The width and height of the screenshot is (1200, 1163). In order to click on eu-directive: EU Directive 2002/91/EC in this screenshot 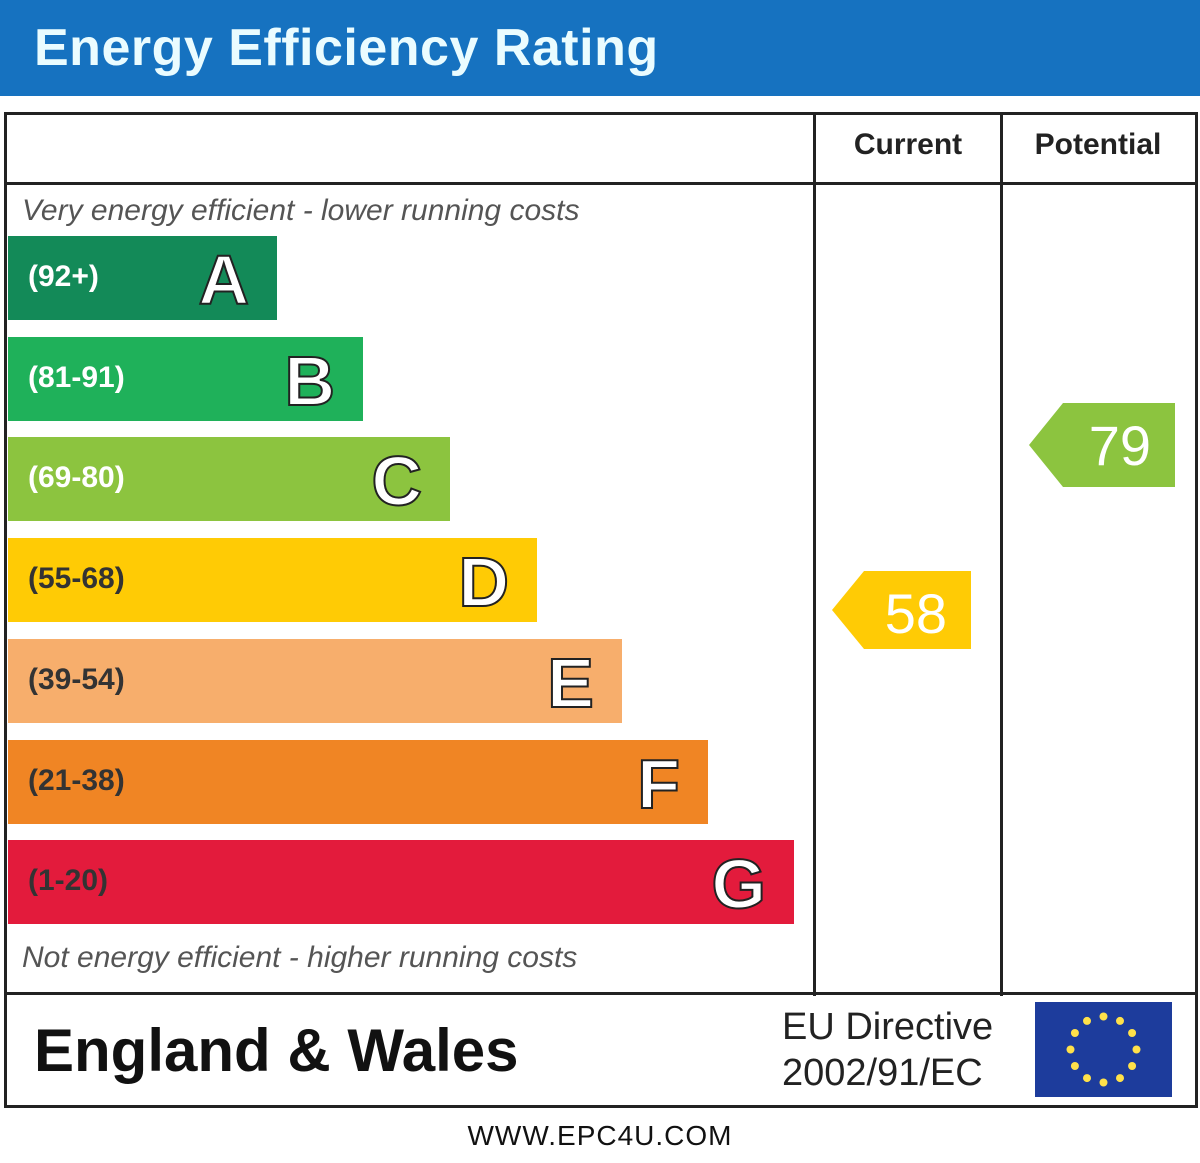, I will do `click(887, 1050)`.